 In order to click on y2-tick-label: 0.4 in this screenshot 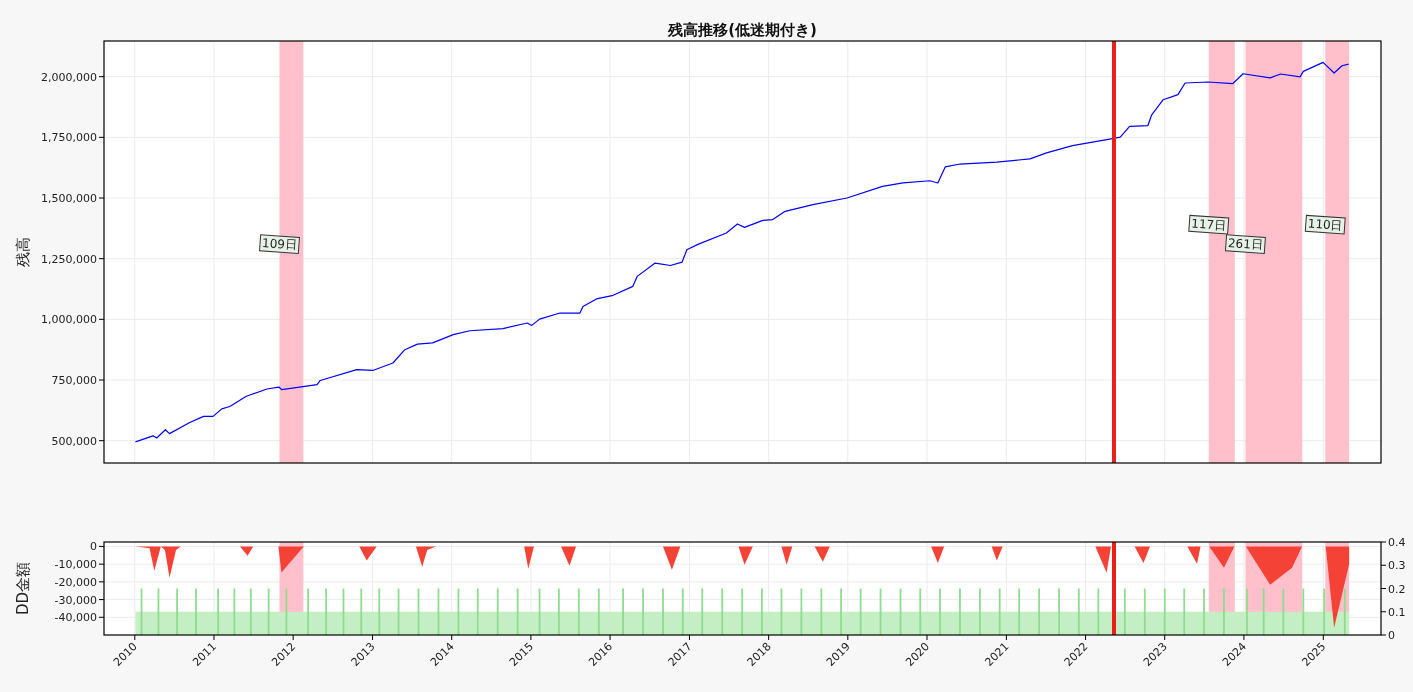, I will do `click(1397, 542)`.